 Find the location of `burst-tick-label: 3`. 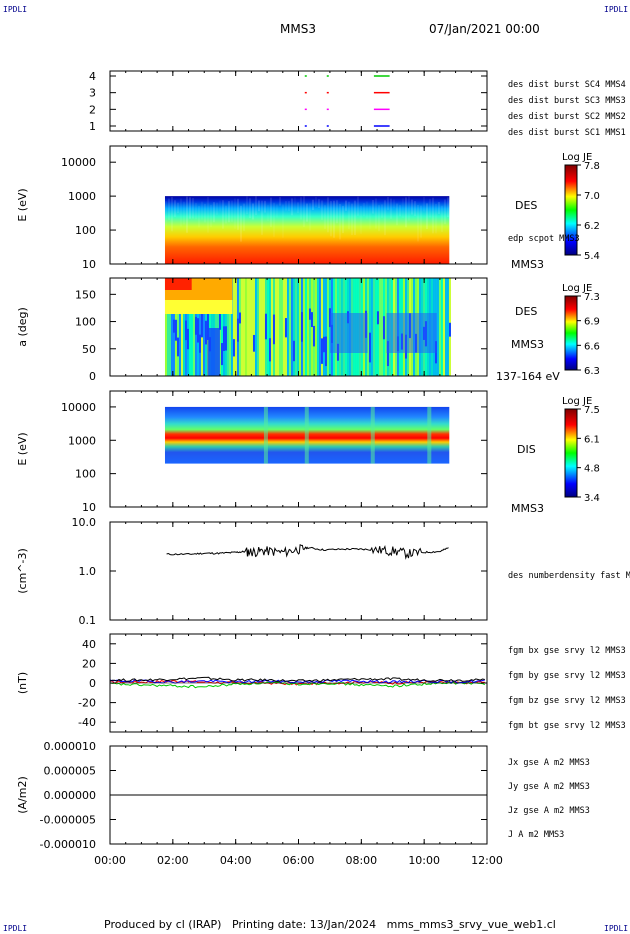

burst-tick-label: 3 is located at coordinates (92, 93).